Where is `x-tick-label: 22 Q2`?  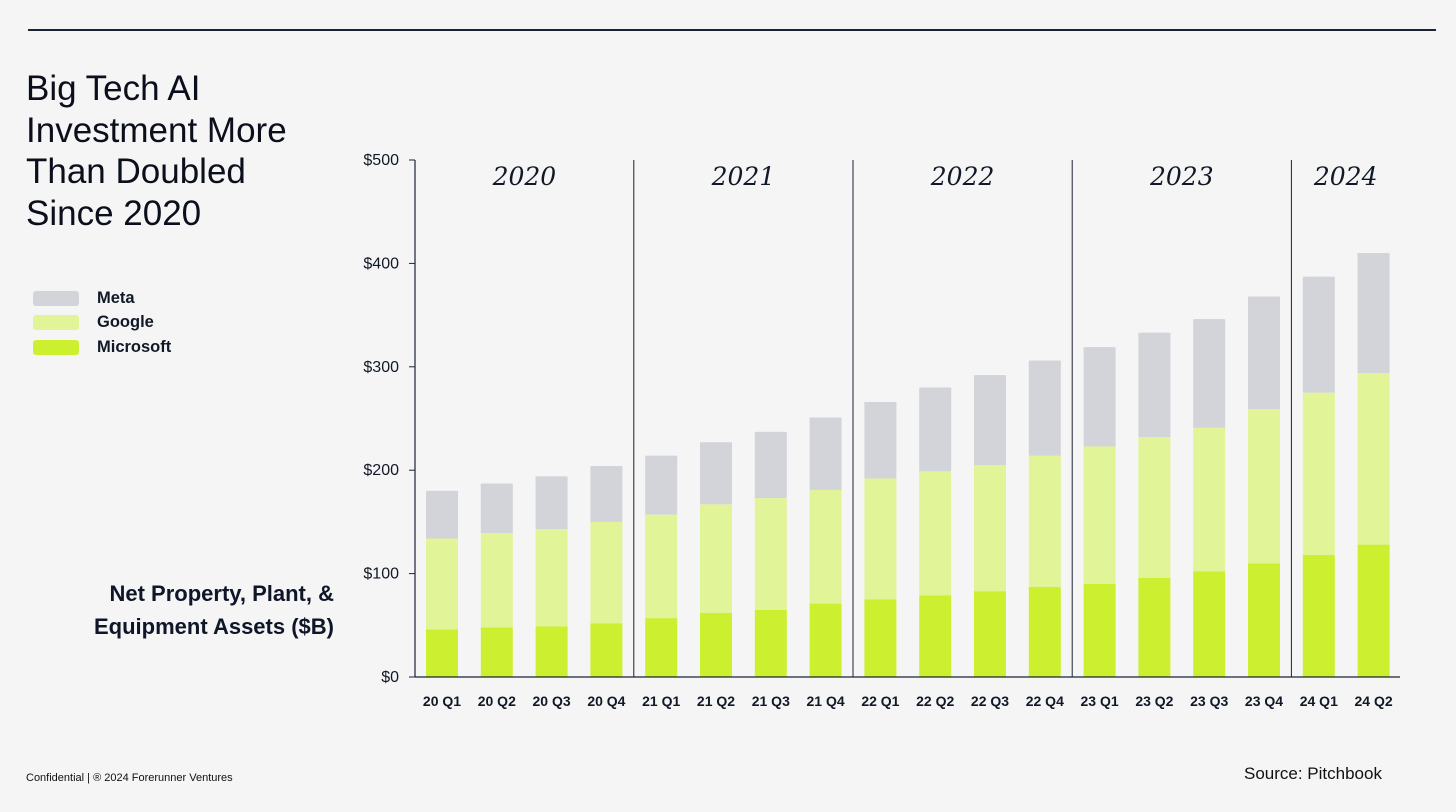 x-tick-label: 22 Q2 is located at coordinates (935, 701).